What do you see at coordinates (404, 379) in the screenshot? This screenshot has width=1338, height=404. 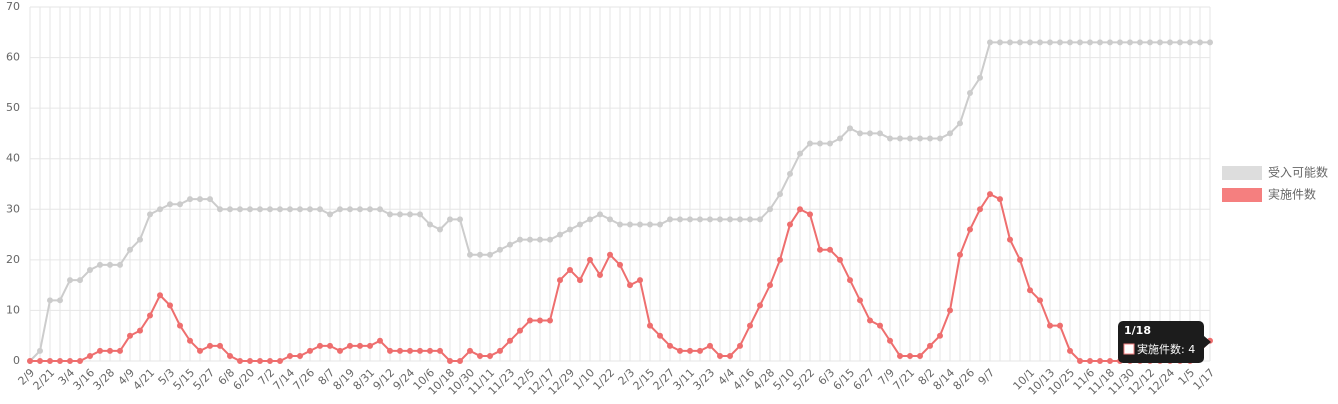 I see `x-tick-label: 9/24` at bounding box center [404, 379].